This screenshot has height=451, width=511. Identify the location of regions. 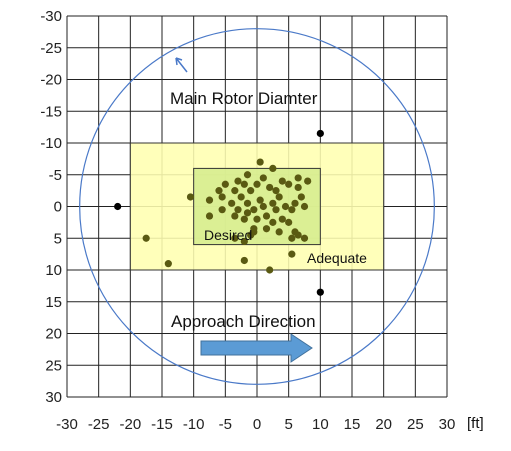
(257, 206).